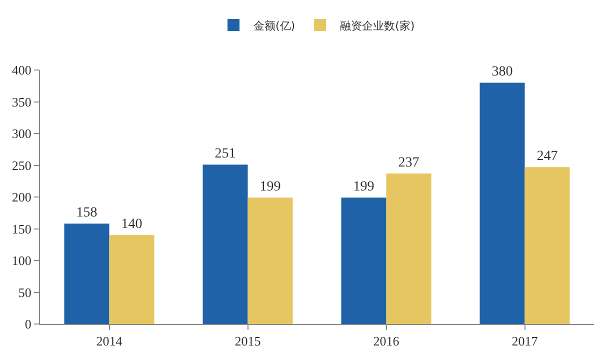 The image size is (604, 354). What do you see at coordinates (502, 72) in the screenshot?
I see `data-label: 380` at bounding box center [502, 72].